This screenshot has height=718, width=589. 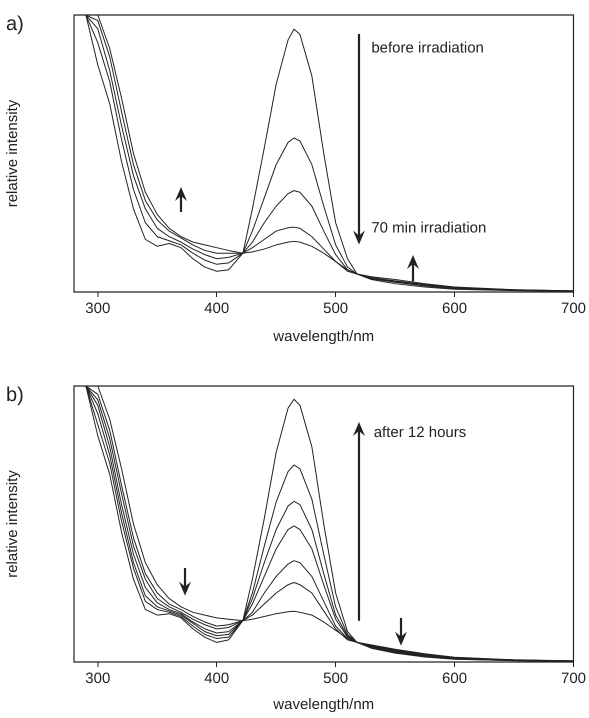 I want to click on annotation: before irradiation, so click(x=427, y=47).